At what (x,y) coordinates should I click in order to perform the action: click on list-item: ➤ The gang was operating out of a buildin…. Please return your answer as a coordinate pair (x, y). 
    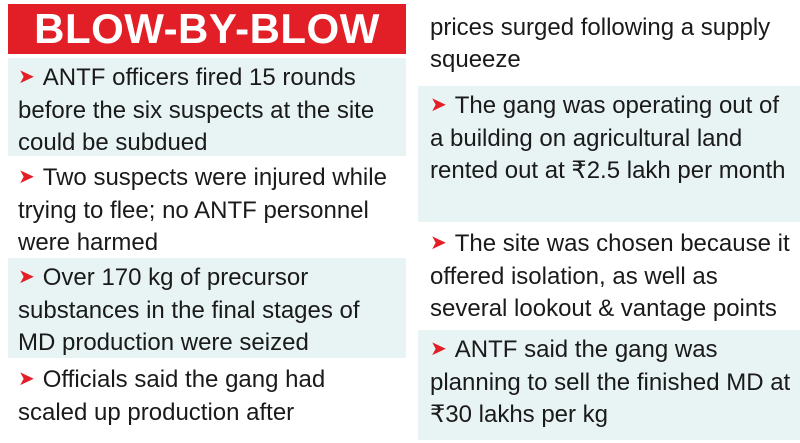
    Looking at the image, I should click on (609, 154).